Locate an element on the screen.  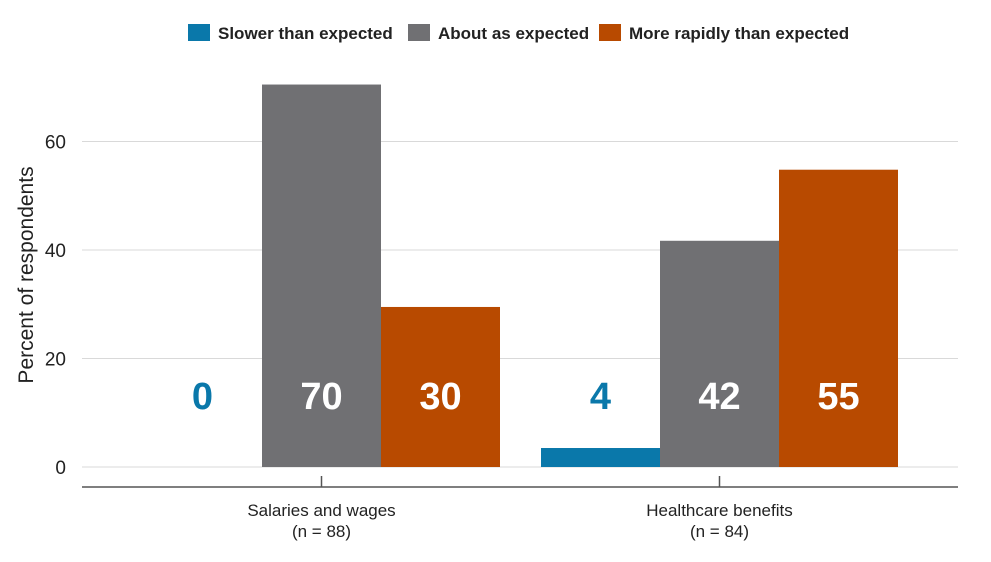
x-category-sublabel: (n = 84) is located at coordinates (719, 531).